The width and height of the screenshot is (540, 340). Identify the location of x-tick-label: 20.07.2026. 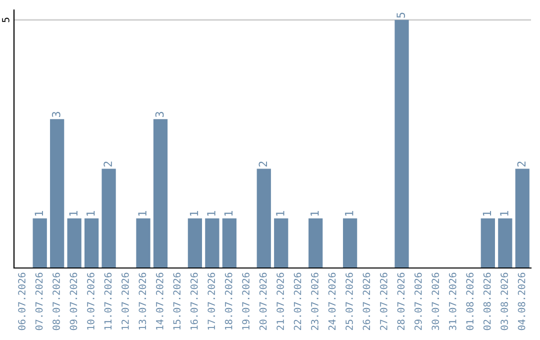
(263, 301).